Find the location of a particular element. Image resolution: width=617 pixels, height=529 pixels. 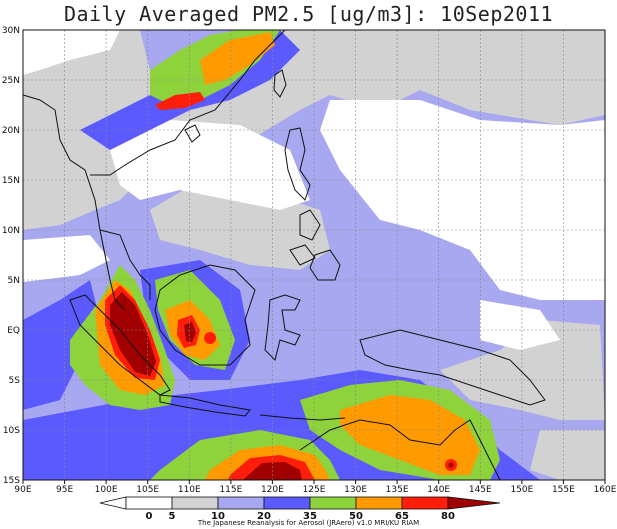

red-spot-borneo-east is located at coordinates (210, 338).